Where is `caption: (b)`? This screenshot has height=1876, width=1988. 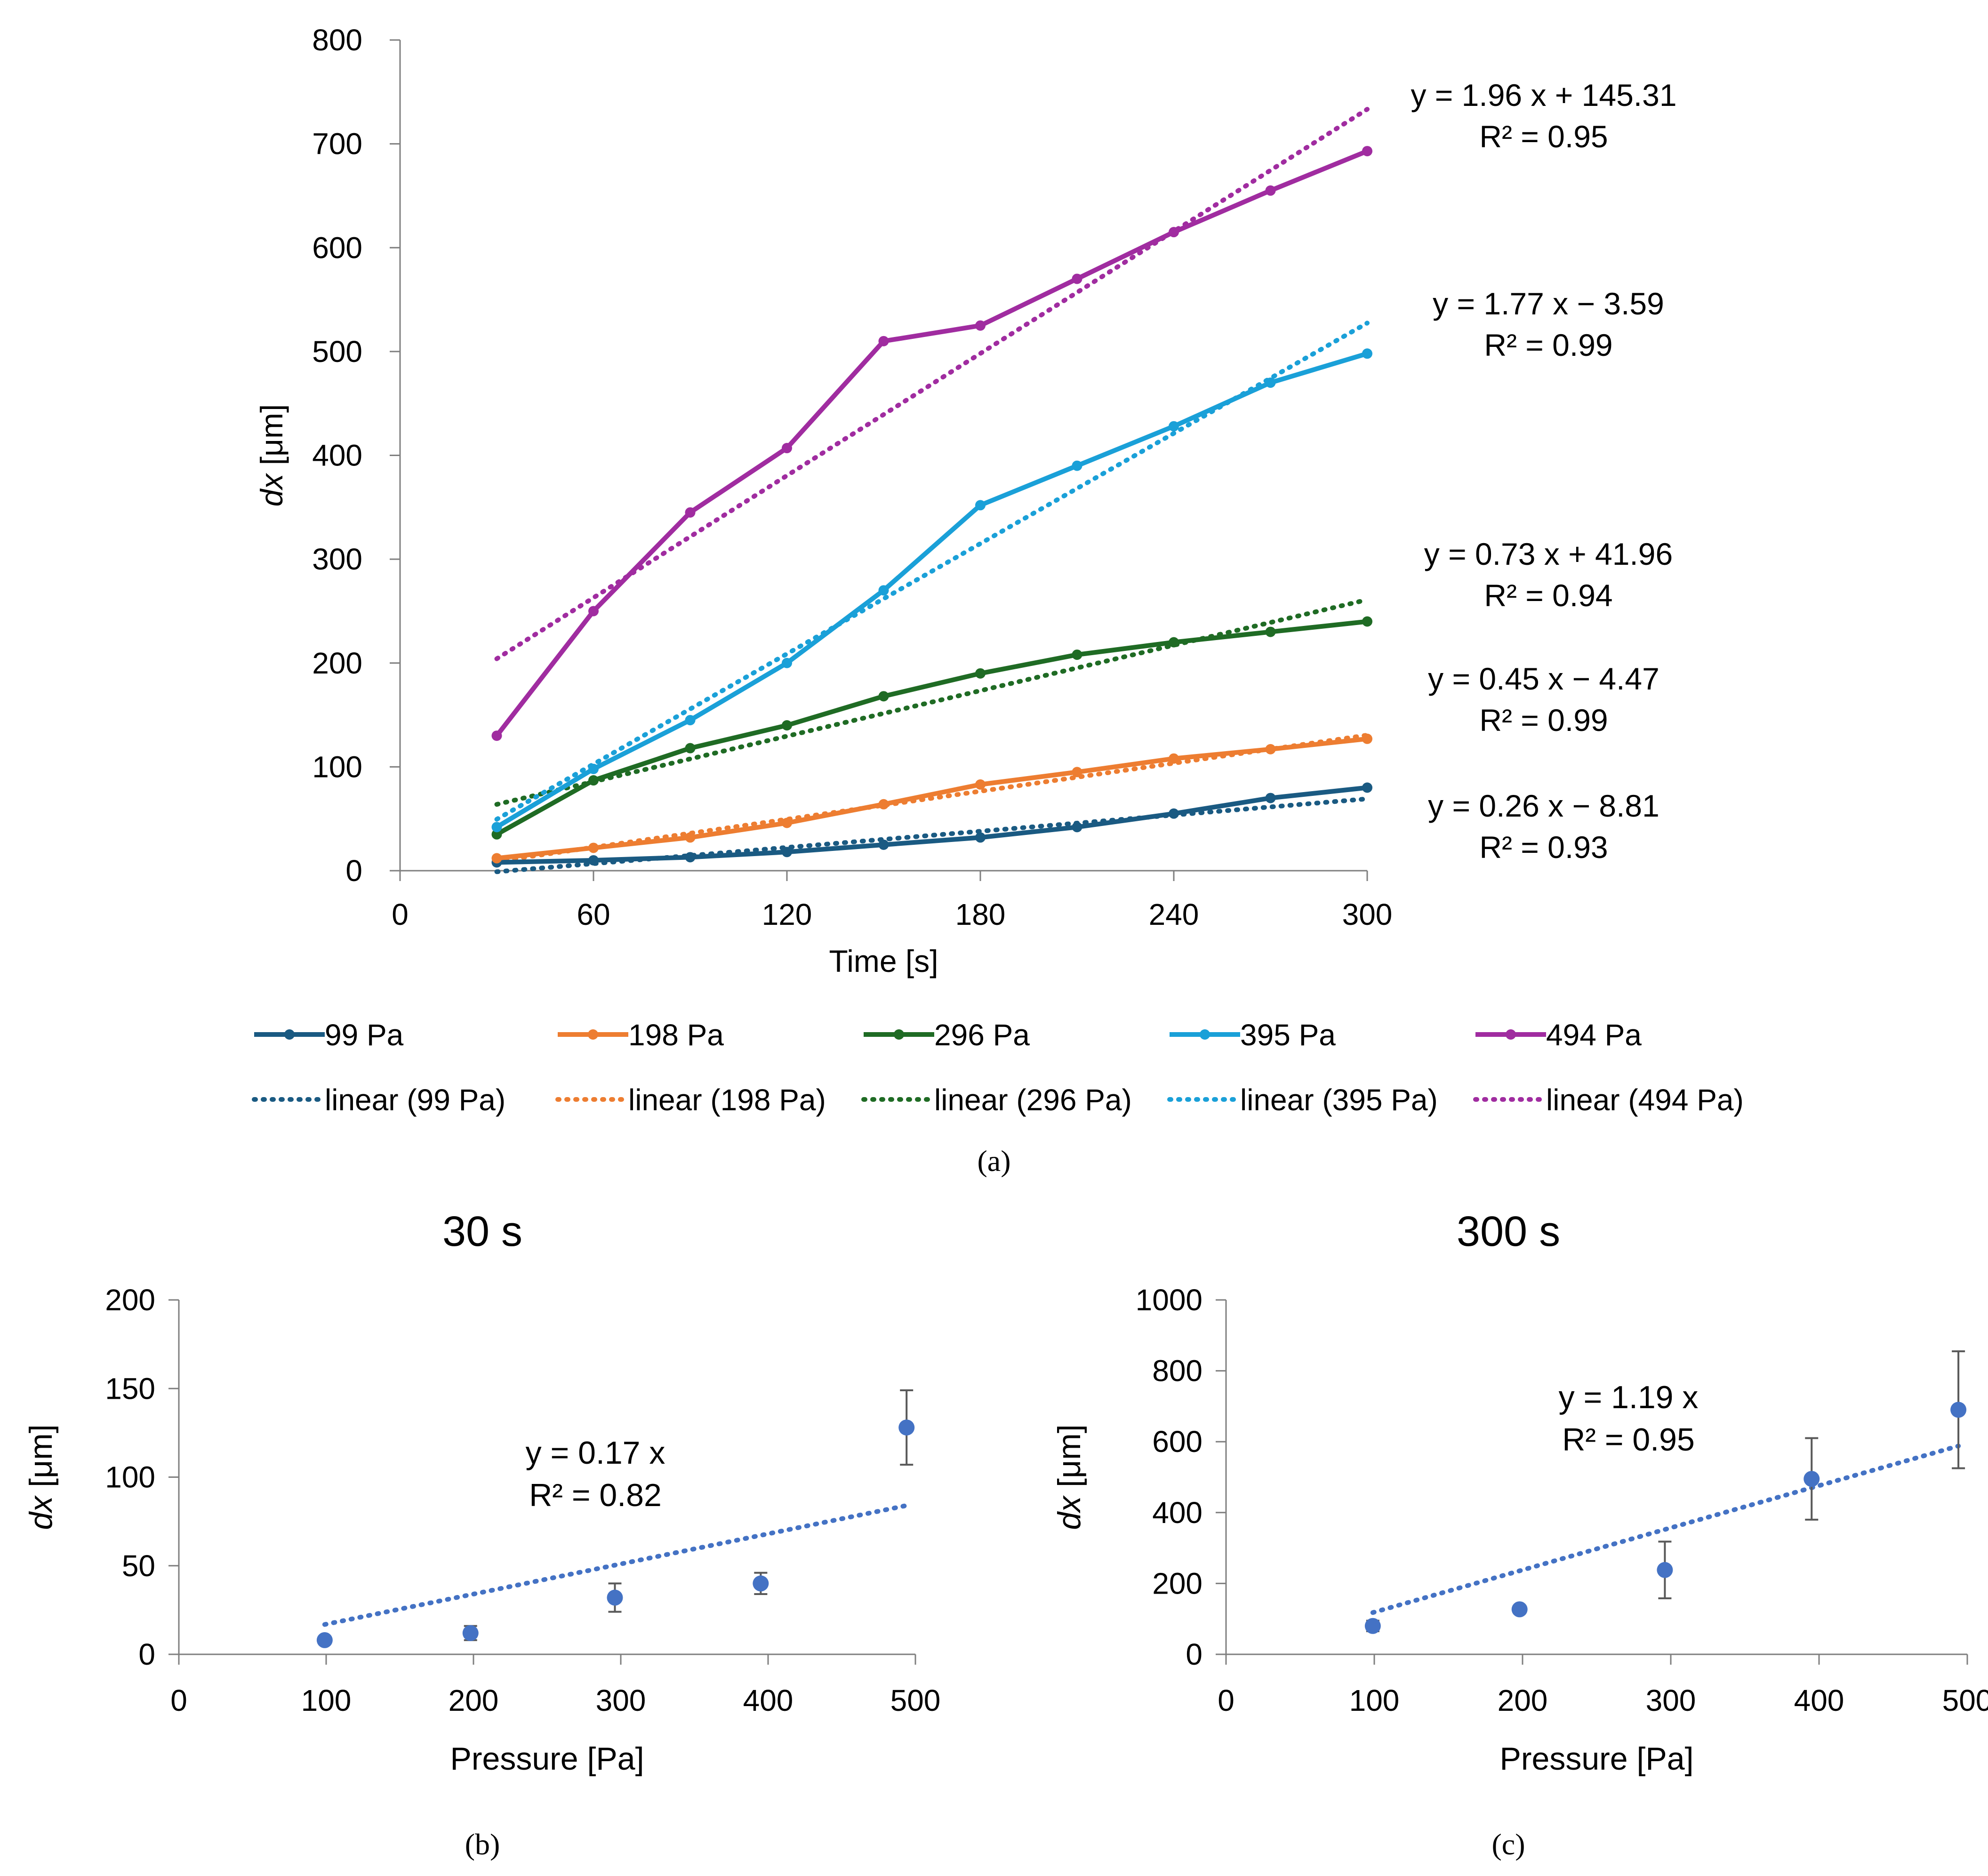 caption: (b) is located at coordinates (482, 1844).